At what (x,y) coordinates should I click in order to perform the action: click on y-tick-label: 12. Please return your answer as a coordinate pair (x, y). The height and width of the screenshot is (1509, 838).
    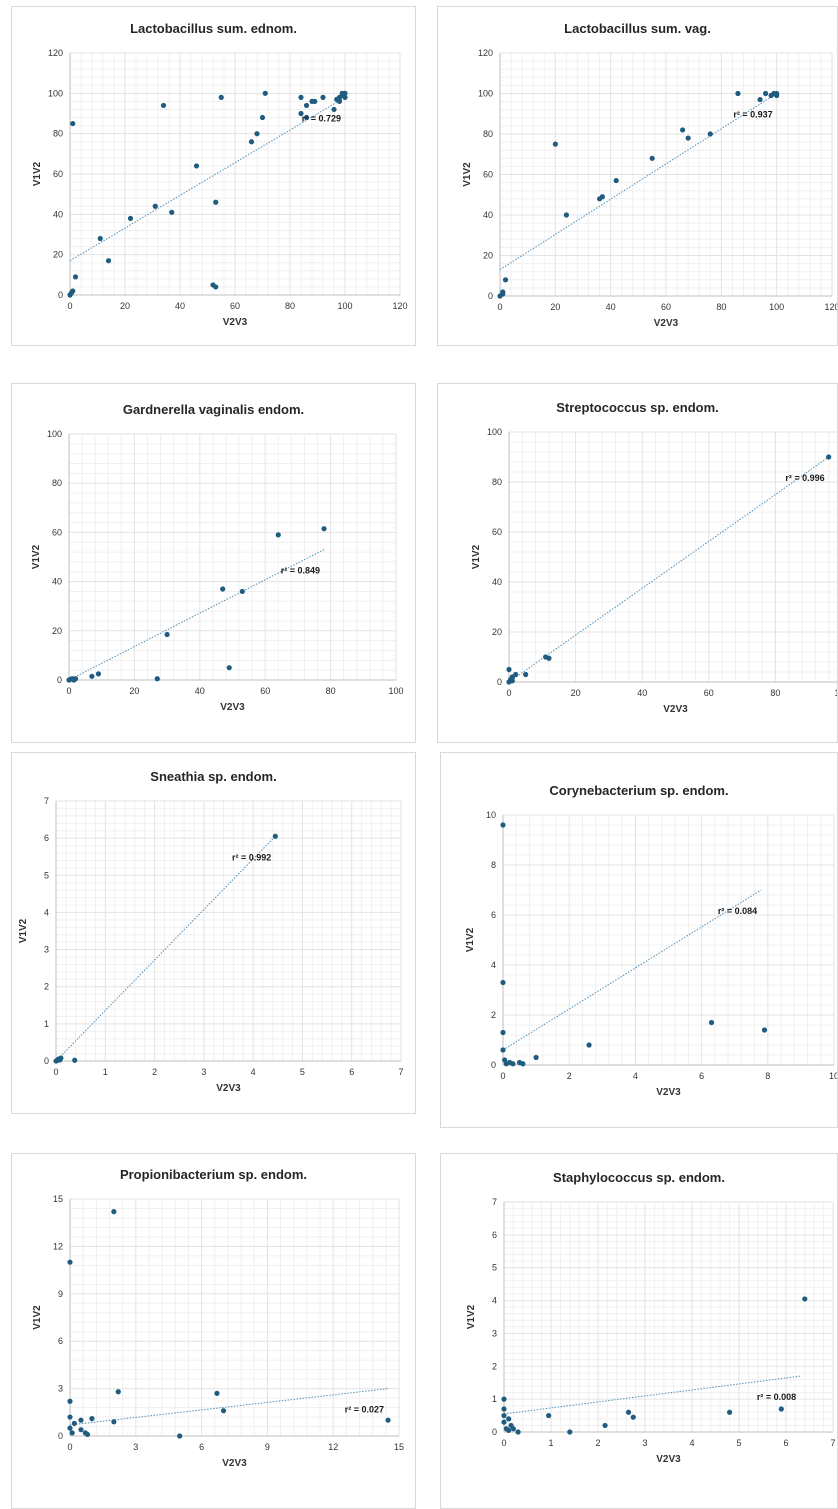
    Looking at the image, I should click on (58, 1246).